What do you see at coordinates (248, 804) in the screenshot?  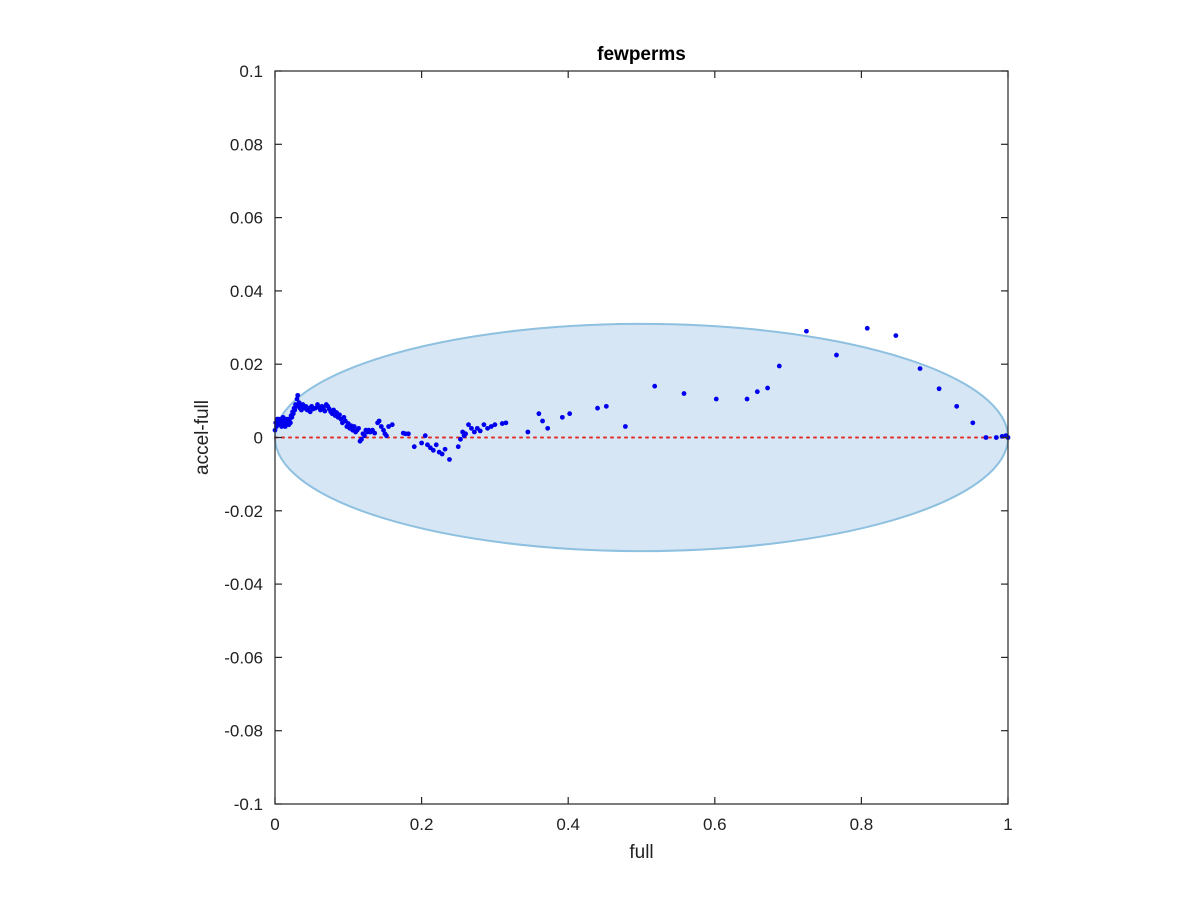 I see `y-tick-label: -0.1` at bounding box center [248, 804].